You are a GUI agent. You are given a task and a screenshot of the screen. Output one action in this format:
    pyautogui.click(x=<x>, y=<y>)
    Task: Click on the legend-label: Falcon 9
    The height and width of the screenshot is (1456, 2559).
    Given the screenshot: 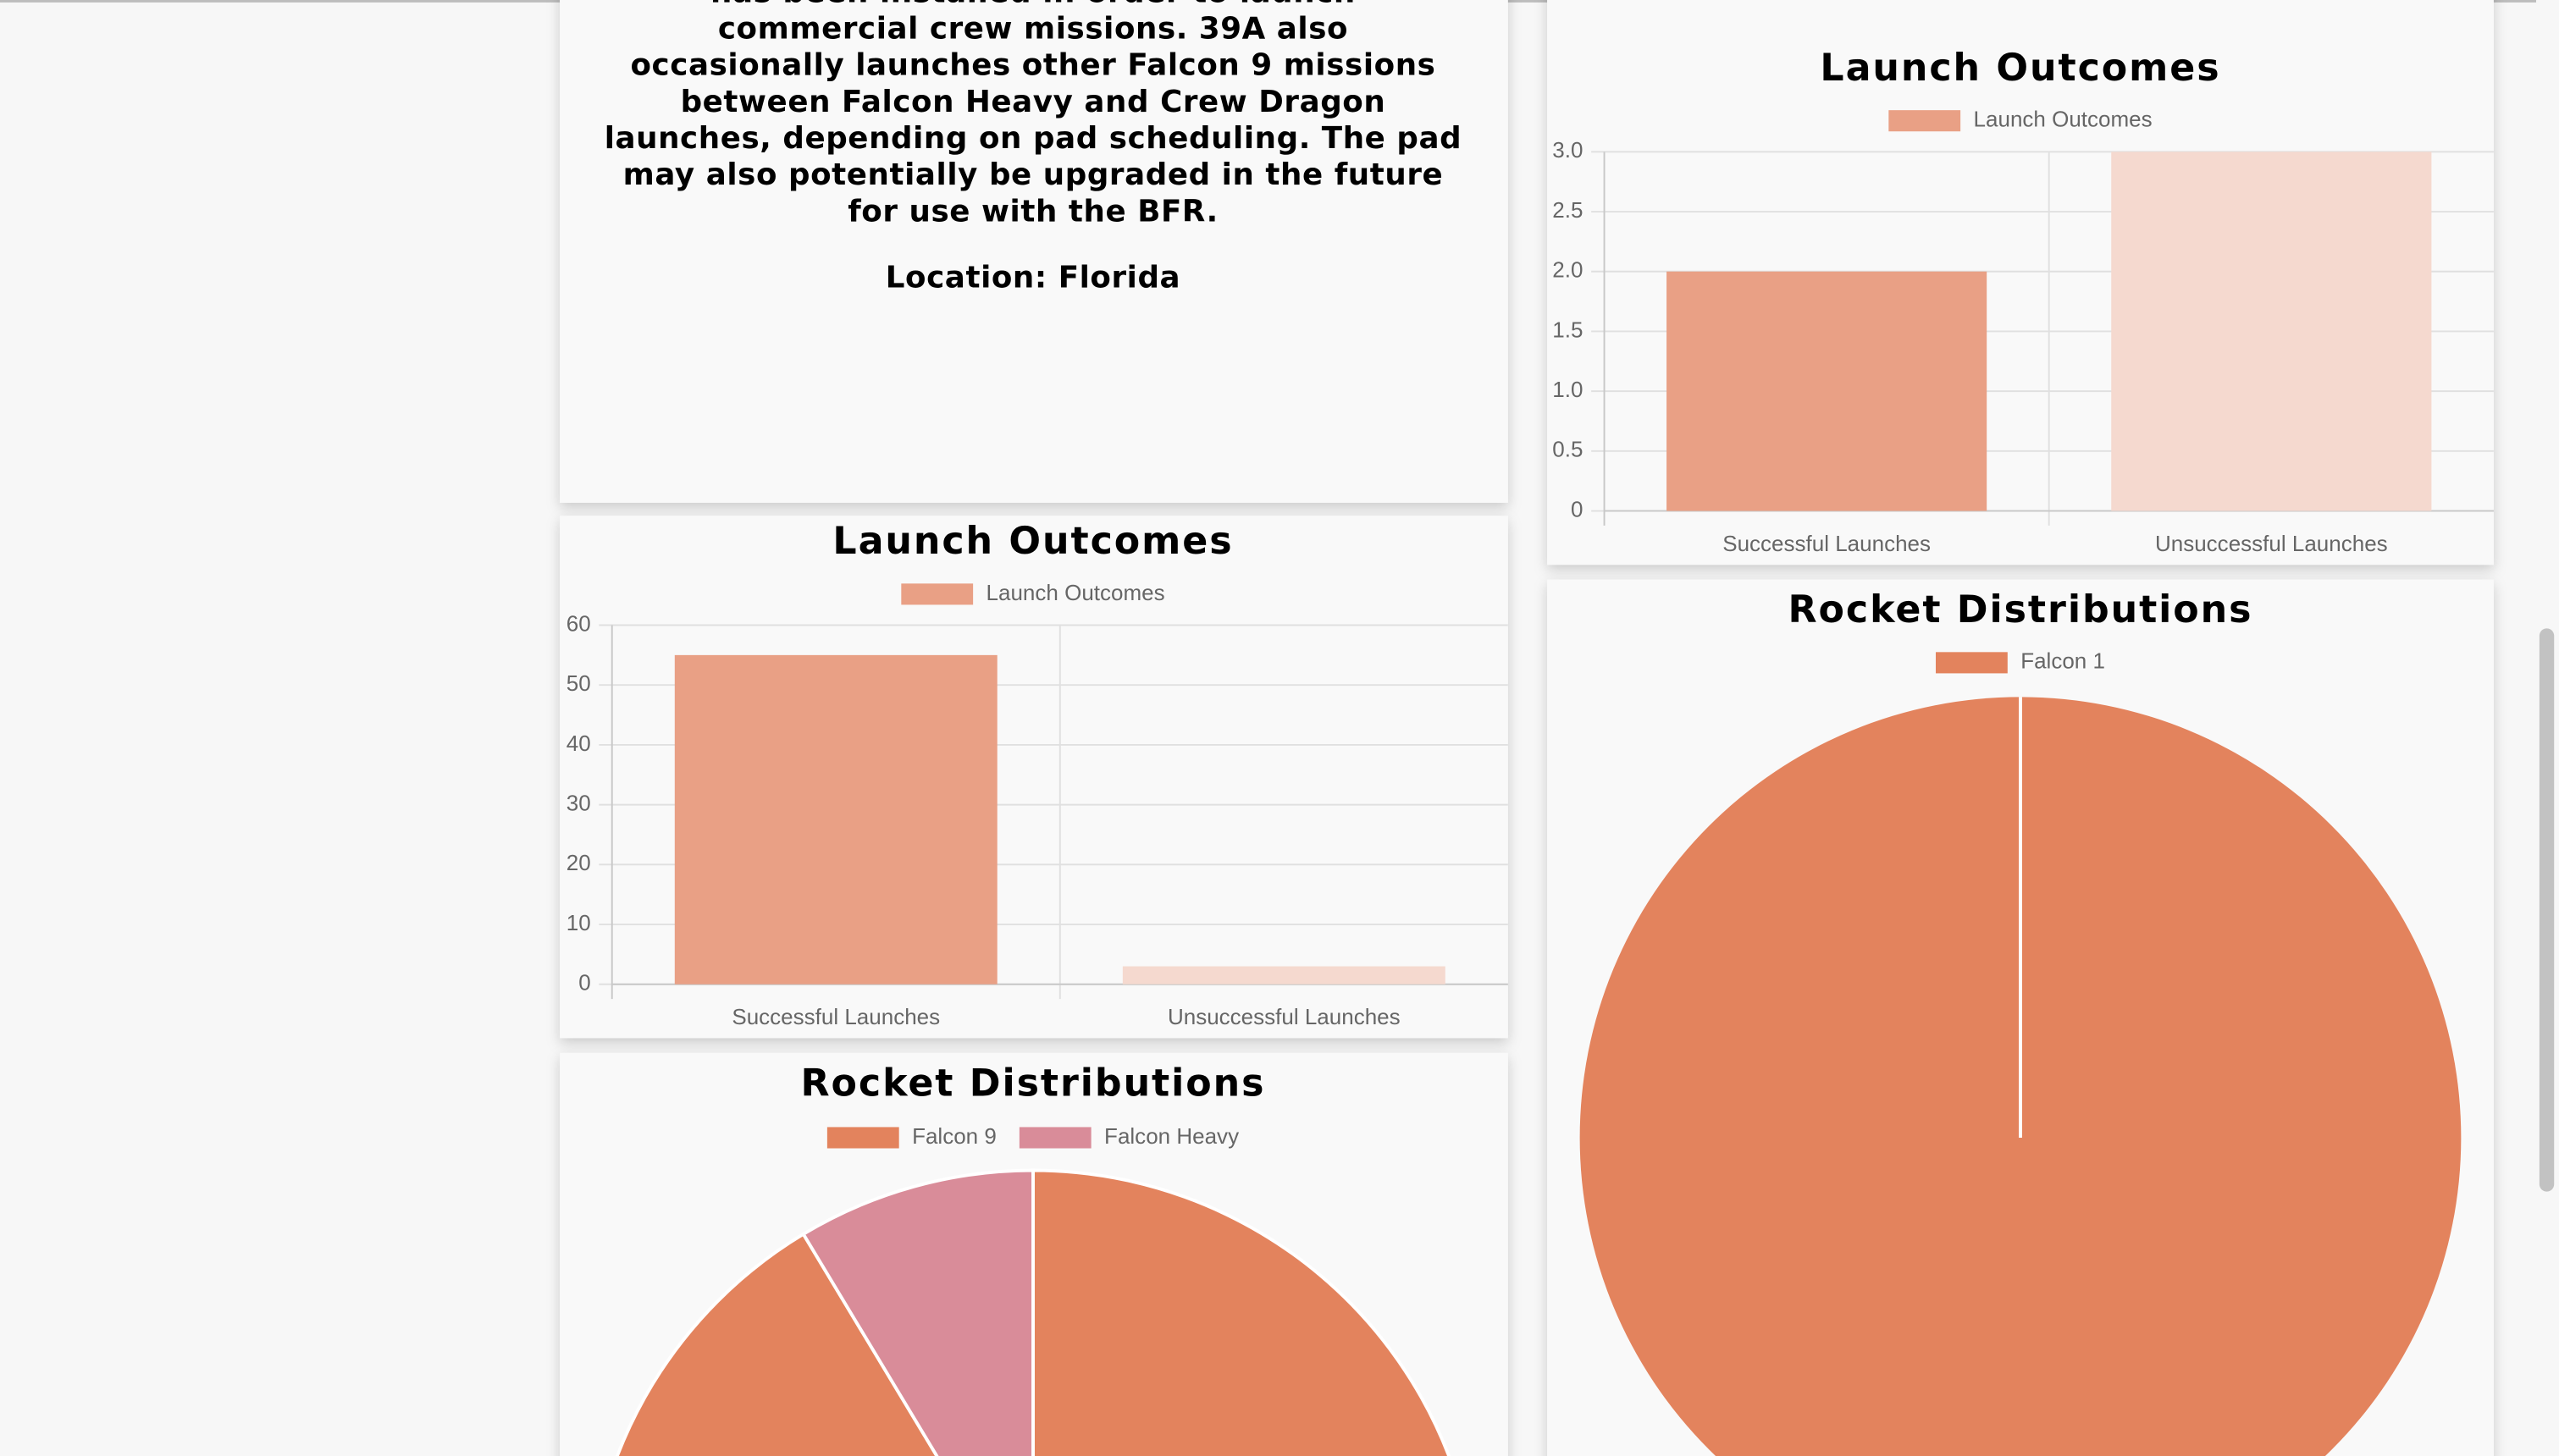 What is the action you would take?
    pyautogui.click(x=955, y=1136)
    